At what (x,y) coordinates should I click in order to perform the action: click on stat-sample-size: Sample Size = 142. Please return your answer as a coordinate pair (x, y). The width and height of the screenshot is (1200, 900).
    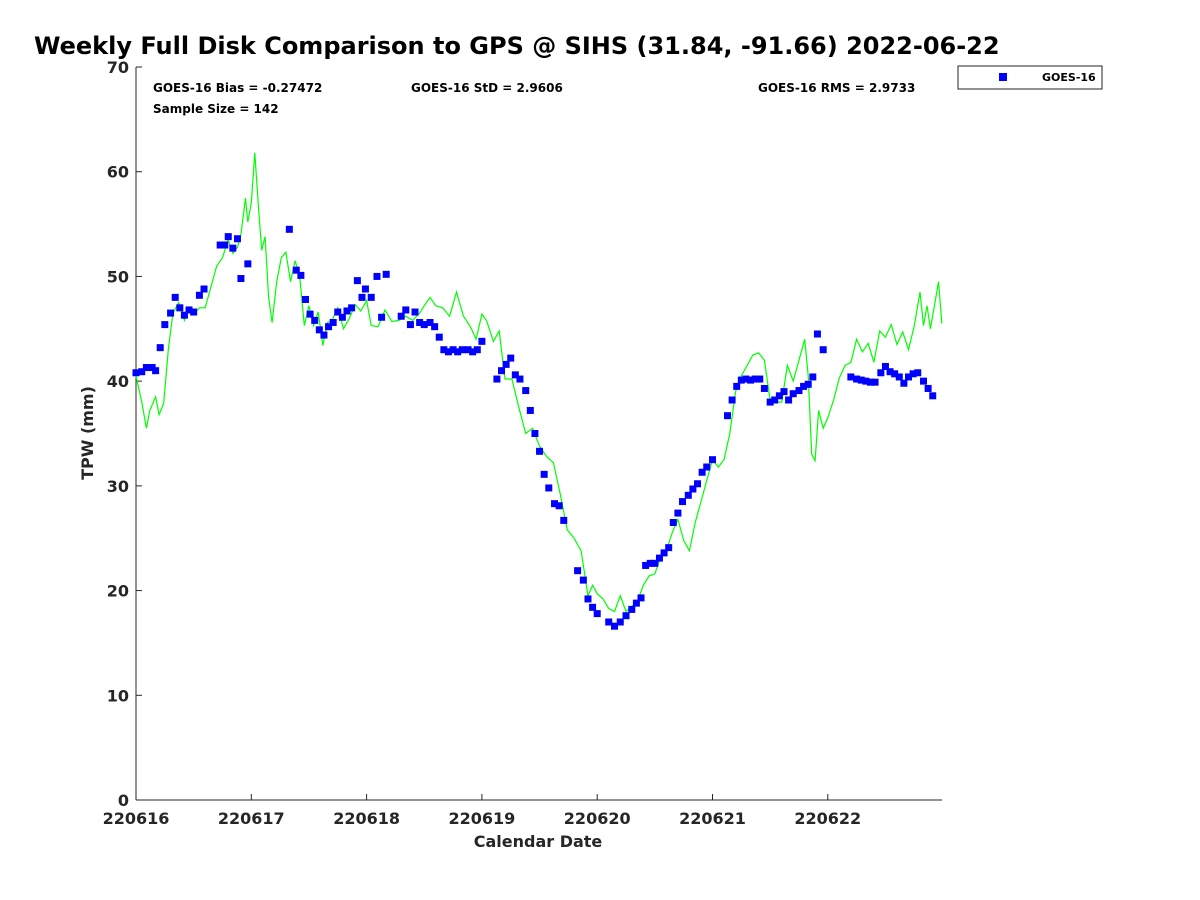
    Looking at the image, I should click on (216, 109).